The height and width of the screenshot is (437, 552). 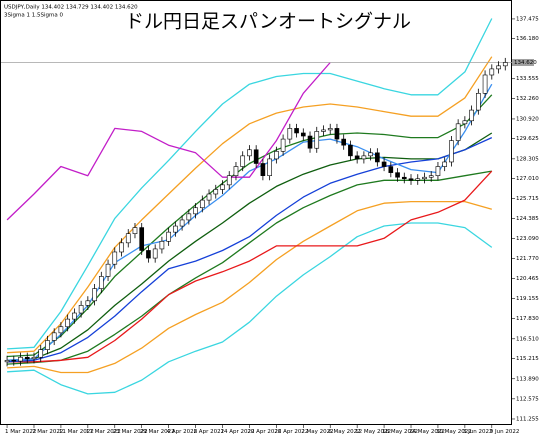 What do you see at coordinates (527, 179) in the screenshot?
I see `y-tick-label: 127.010` at bounding box center [527, 179].